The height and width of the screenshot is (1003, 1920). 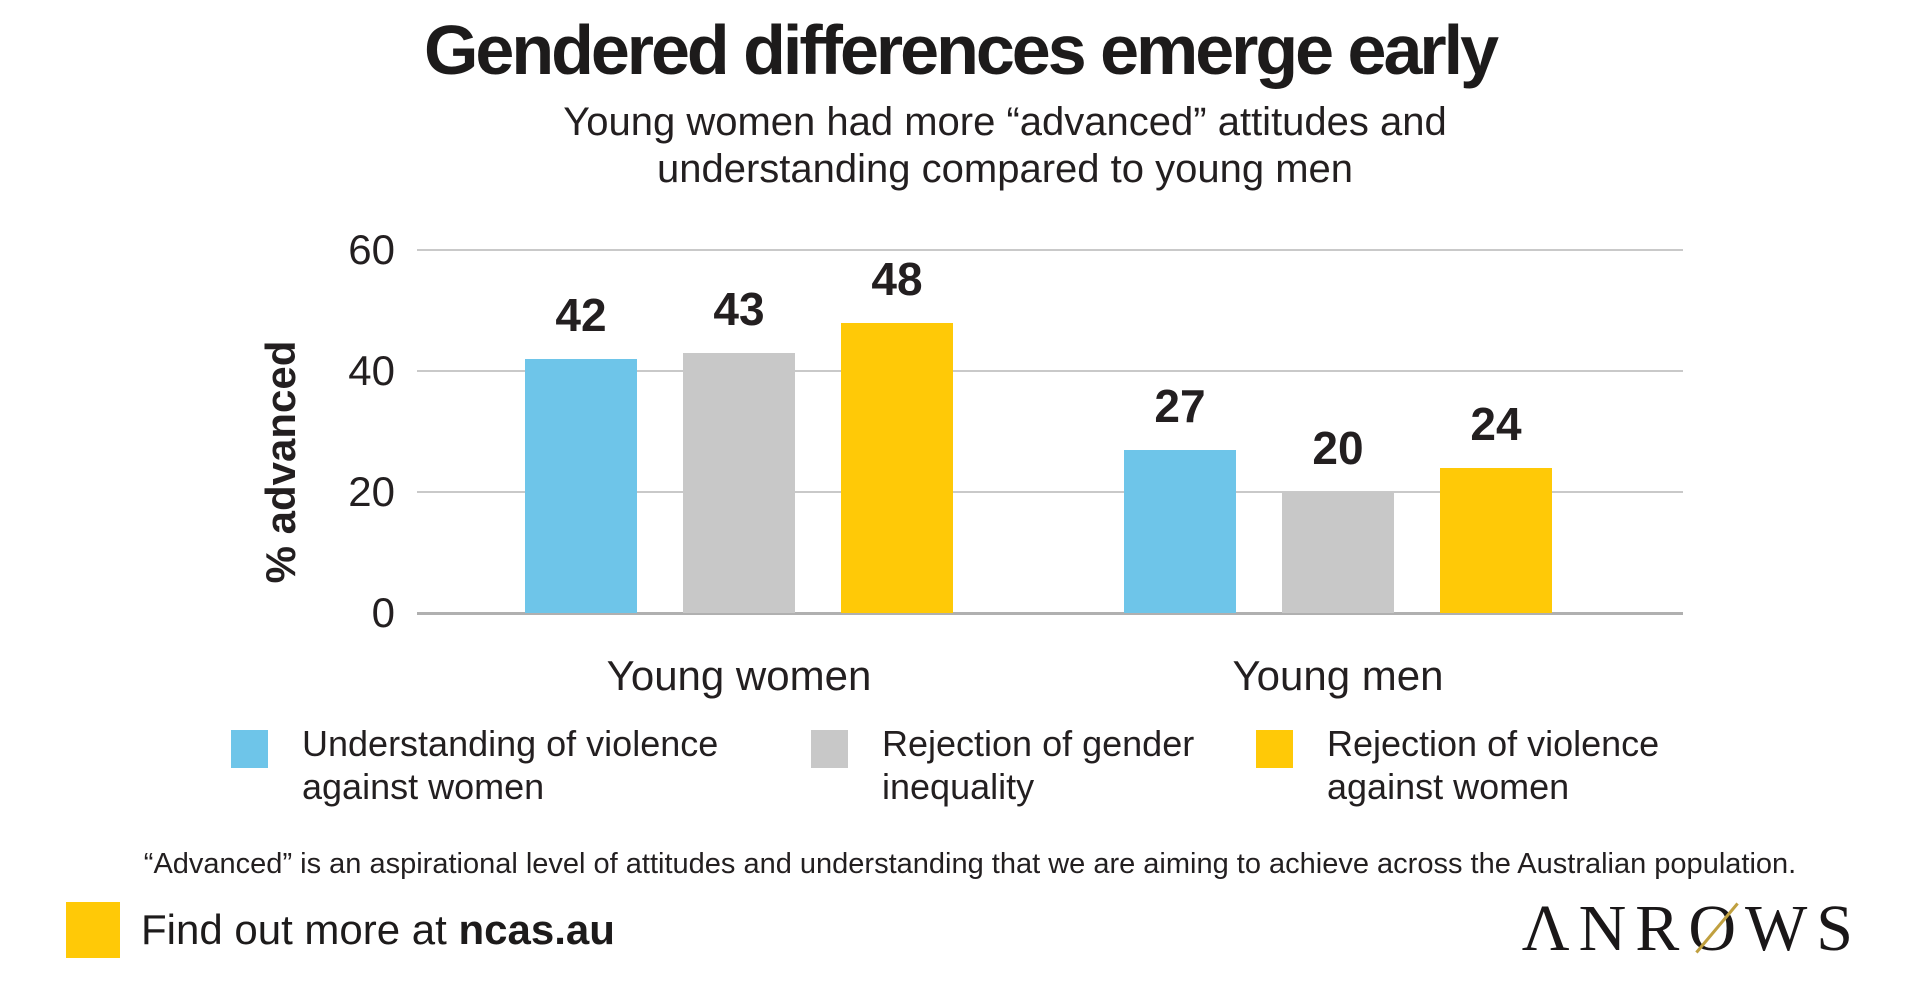 I want to click on category-label-young-men: Young men, so click(x=1338, y=675).